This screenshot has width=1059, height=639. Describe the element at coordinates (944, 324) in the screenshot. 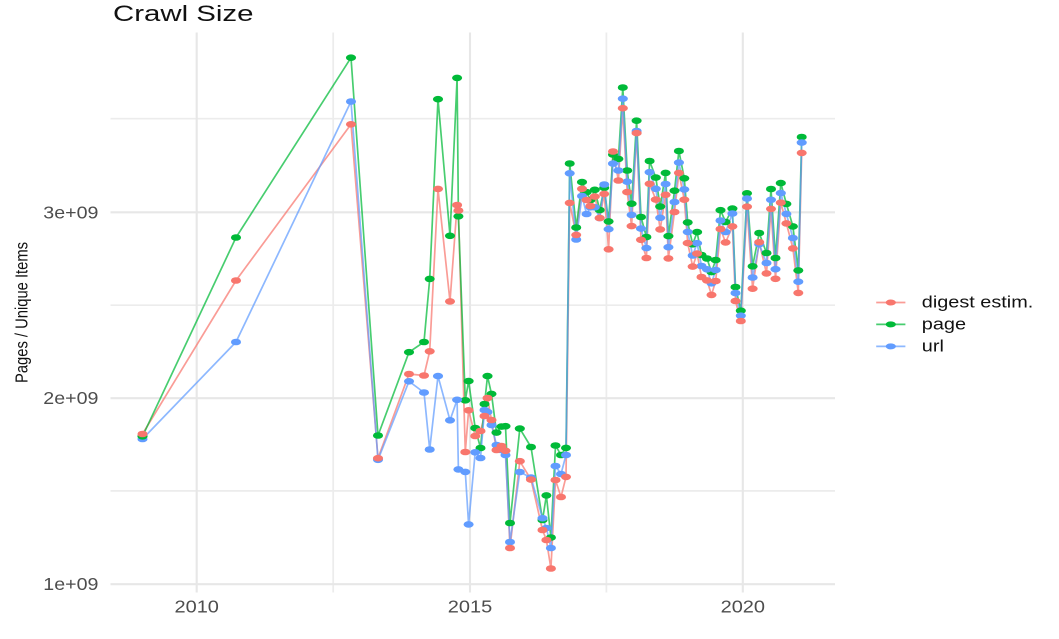

I see `svg-text: page` at that location.